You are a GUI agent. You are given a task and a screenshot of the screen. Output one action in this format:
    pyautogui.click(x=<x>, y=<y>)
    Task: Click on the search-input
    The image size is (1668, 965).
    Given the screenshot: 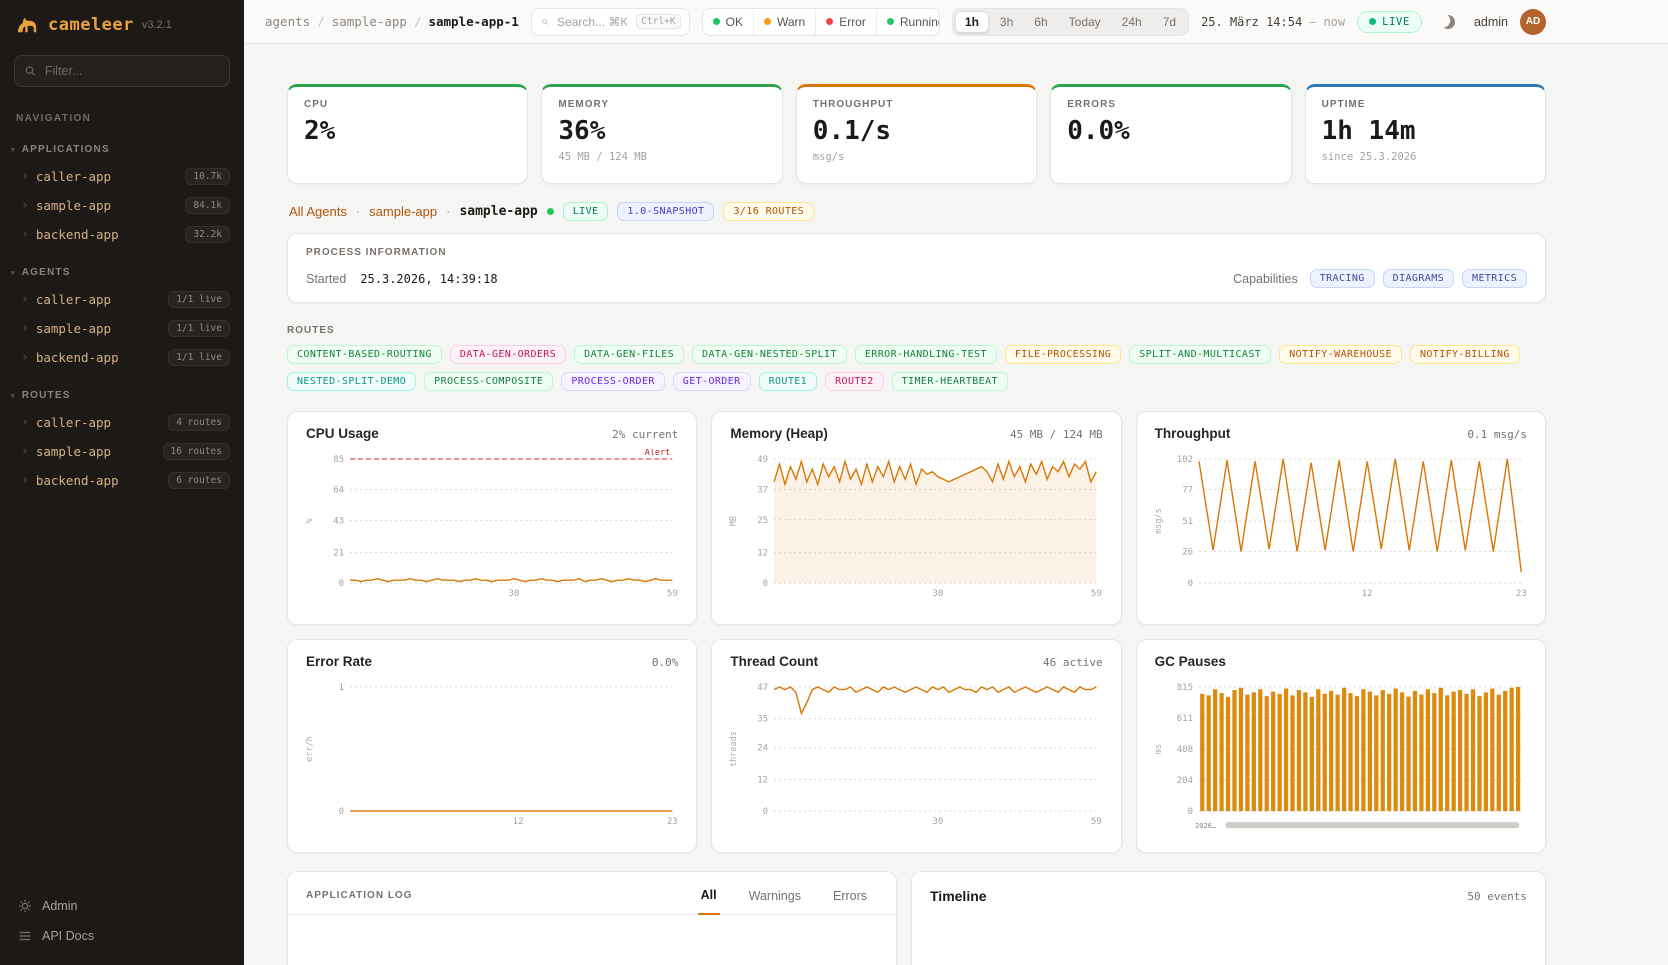 What is the action you would take?
    pyautogui.click(x=592, y=21)
    